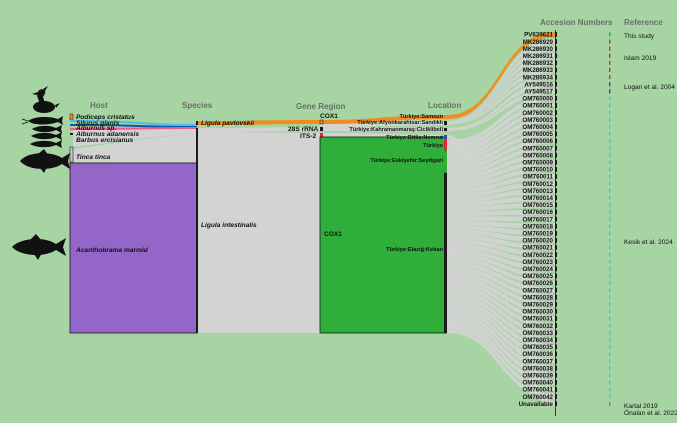 Image resolution: width=677 pixels, height=423 pixels. Describe the element at coordinates (445, 162) in the screenshot. I see `node-seyitgazi` at that location.